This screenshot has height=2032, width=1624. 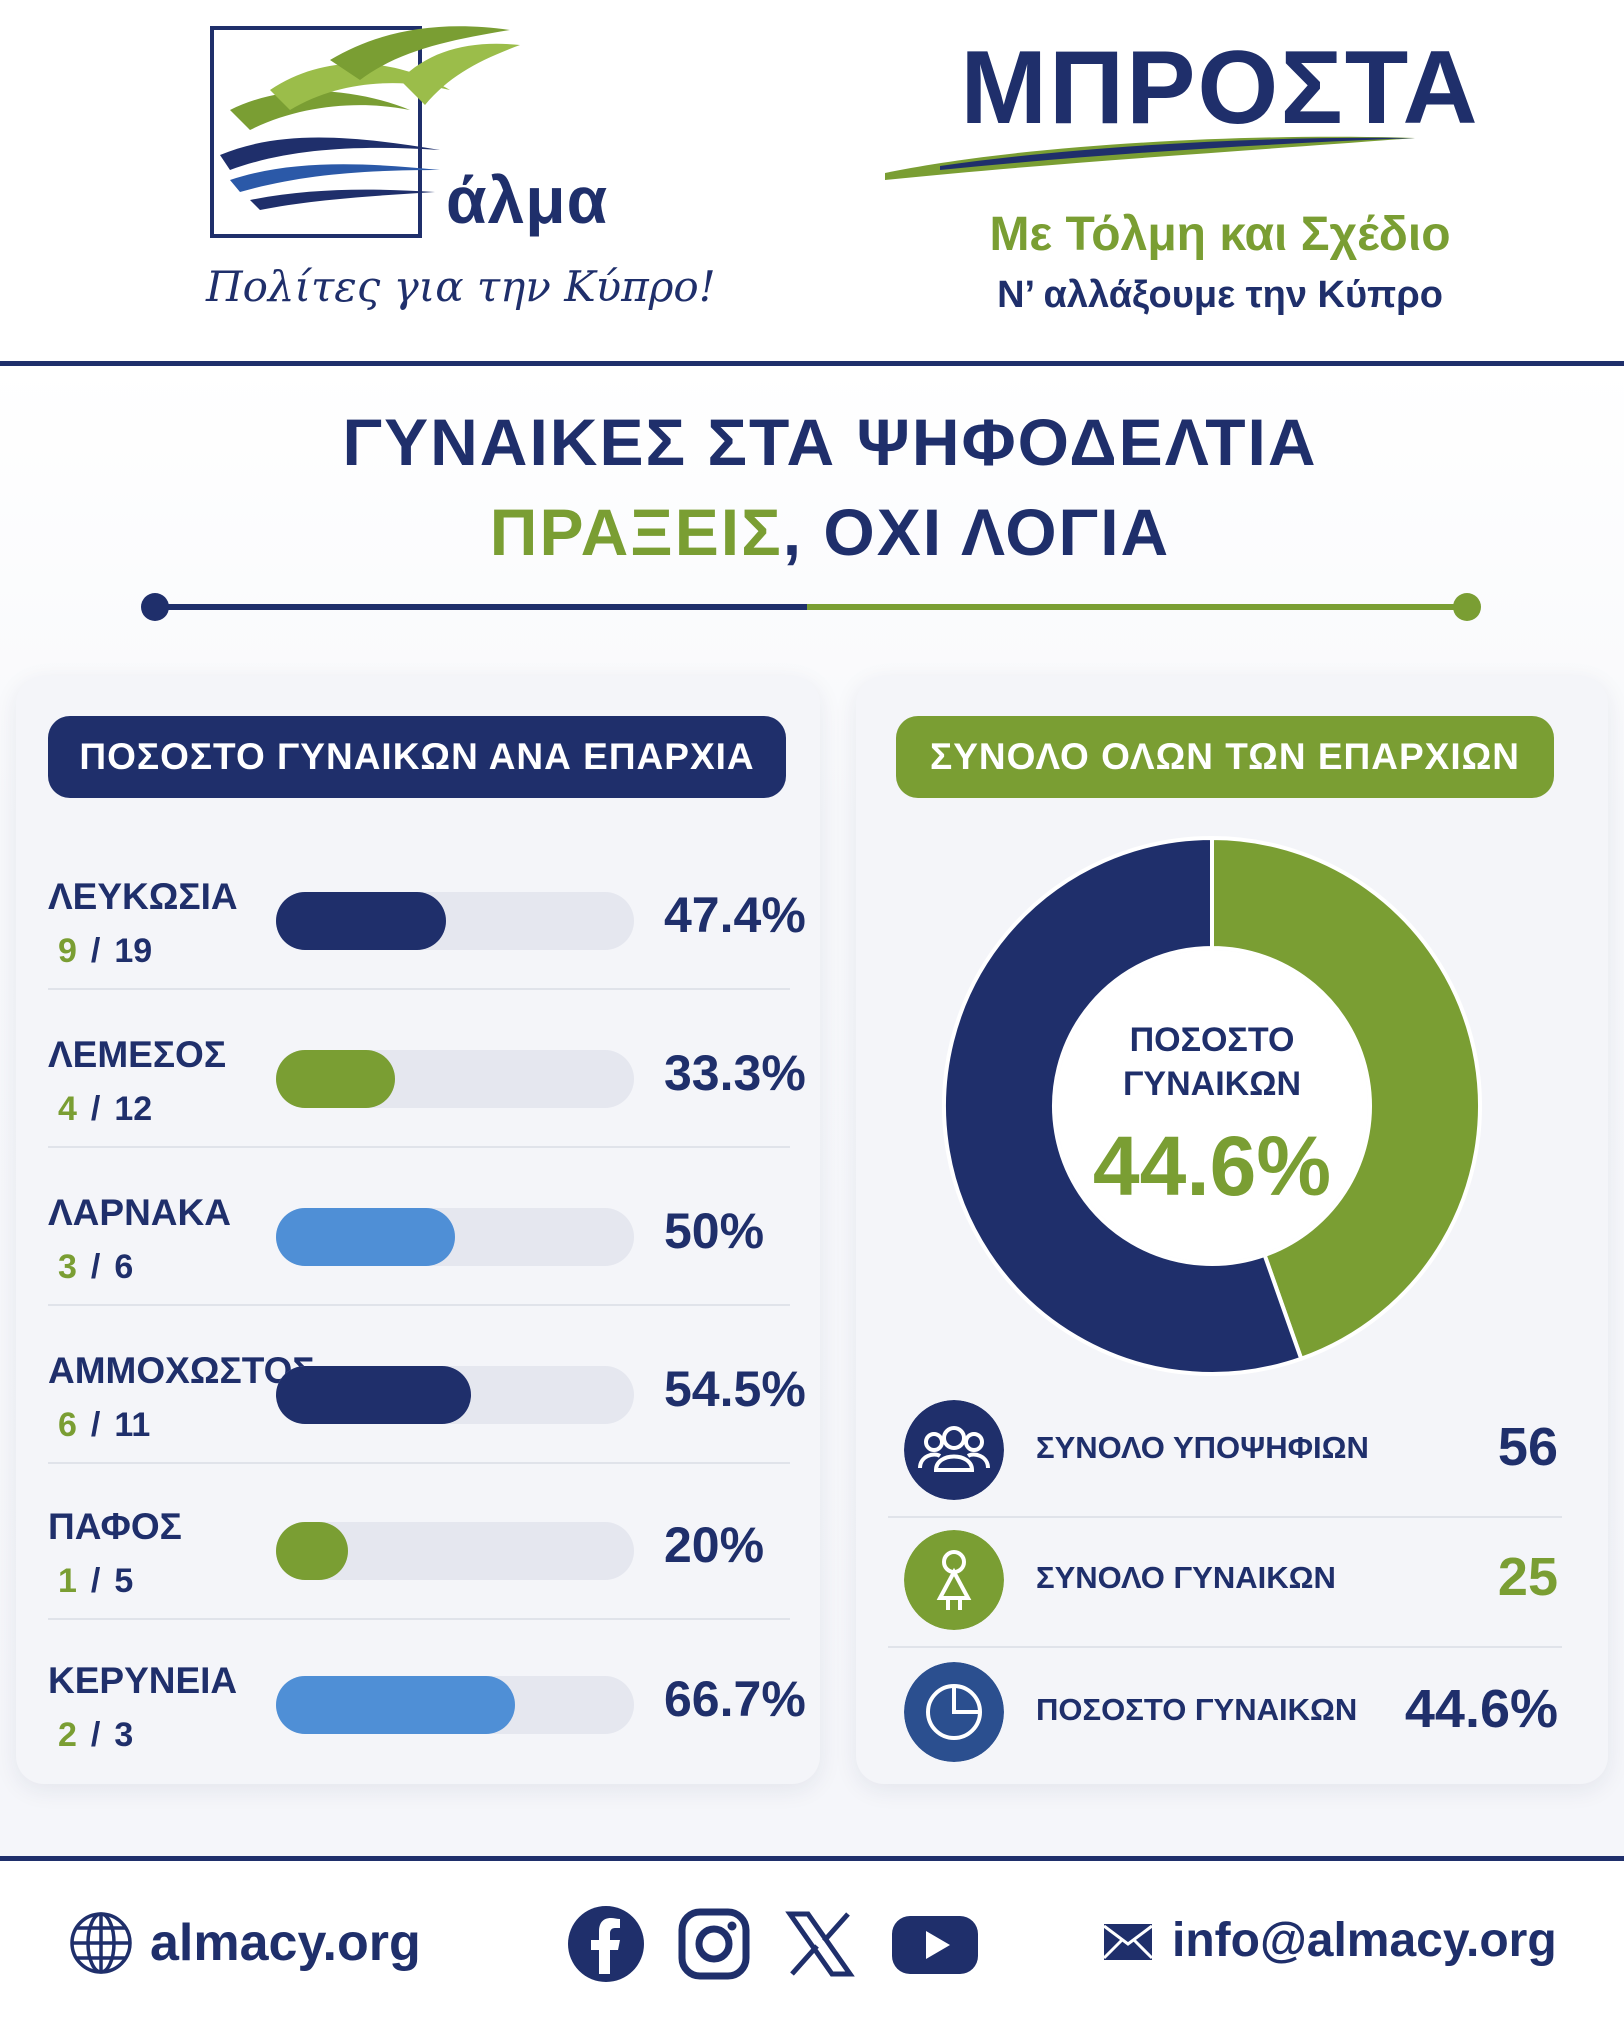 What do you see at coordinates (714, 1231) in the screenshot?
I see `district-percentage: 50%` at bounding box center [714, 1231].